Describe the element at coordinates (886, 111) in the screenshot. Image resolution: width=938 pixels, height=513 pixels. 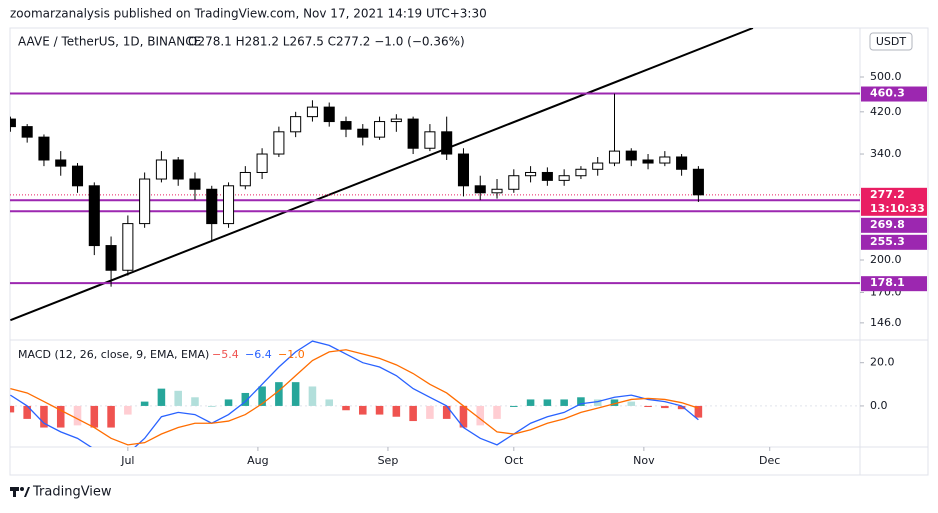
I see `y-tick-label: 420.0` at that location.